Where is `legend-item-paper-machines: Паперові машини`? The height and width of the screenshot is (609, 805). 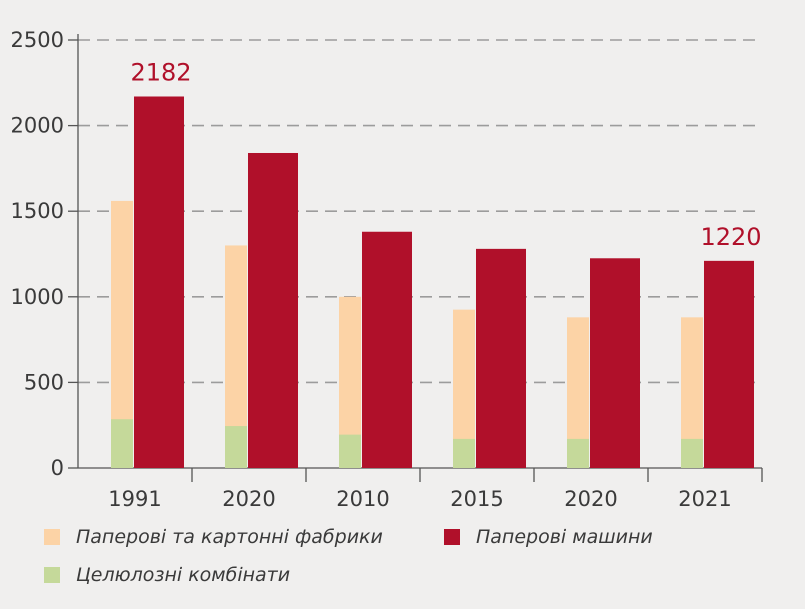 legend-item-paper-machines: Паперові машини is located at coordinates (548, 537).